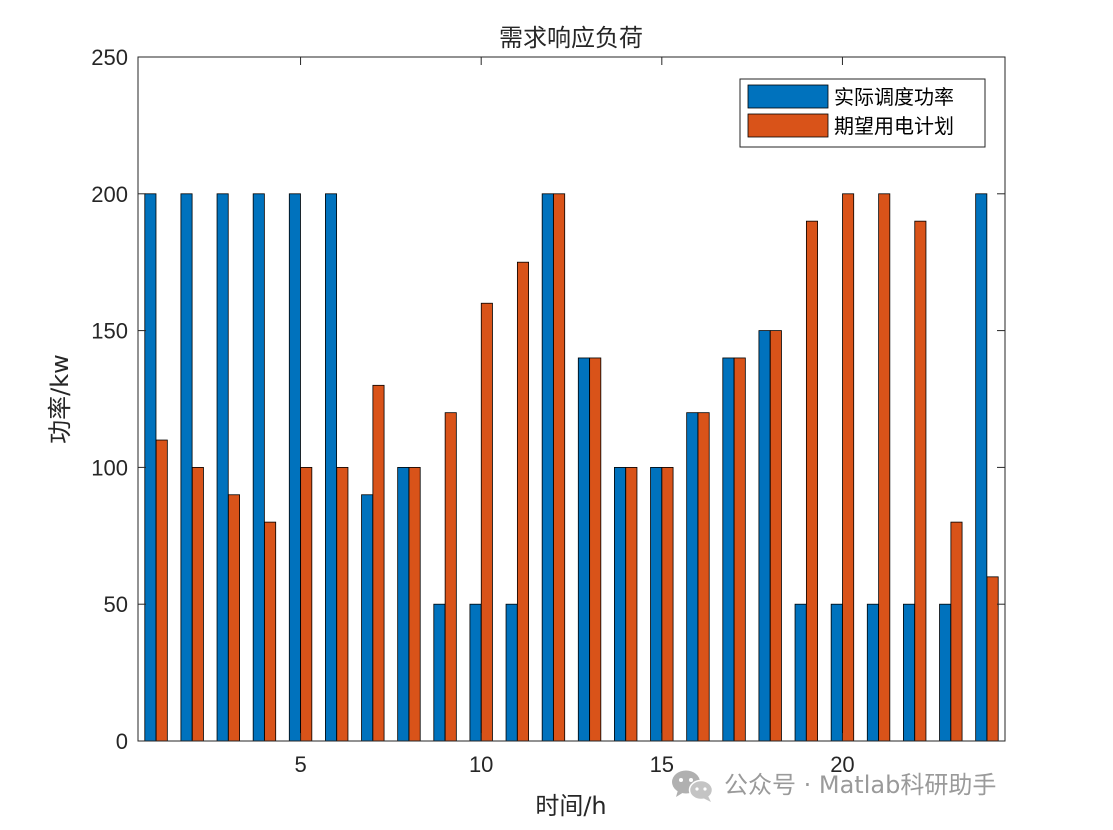  What do you see at coordinates (109, 467) in the screenshot?
I see `y-tick-label: 100` at bounding box center [109, 467].